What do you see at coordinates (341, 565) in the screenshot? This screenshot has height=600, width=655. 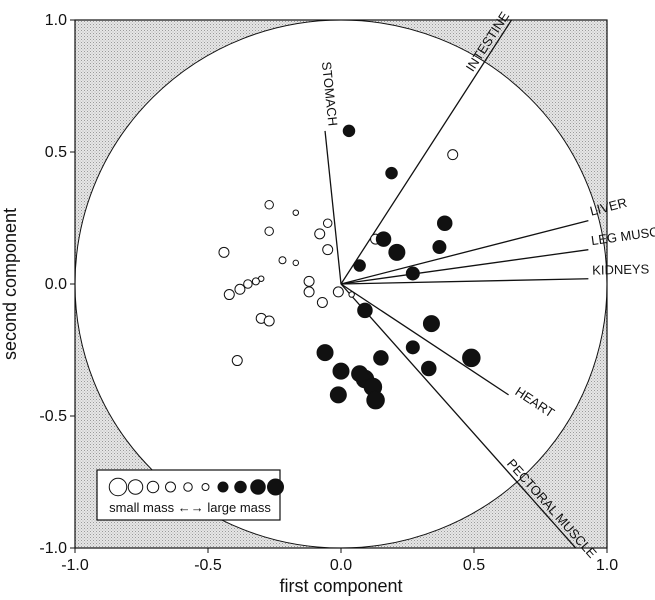 I see `x-tick-label: 0.0` at bounding box center [341, 565].